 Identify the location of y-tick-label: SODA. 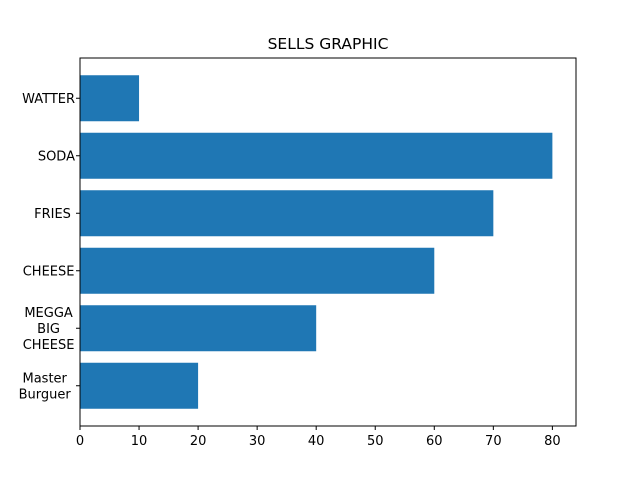
(56, 156).